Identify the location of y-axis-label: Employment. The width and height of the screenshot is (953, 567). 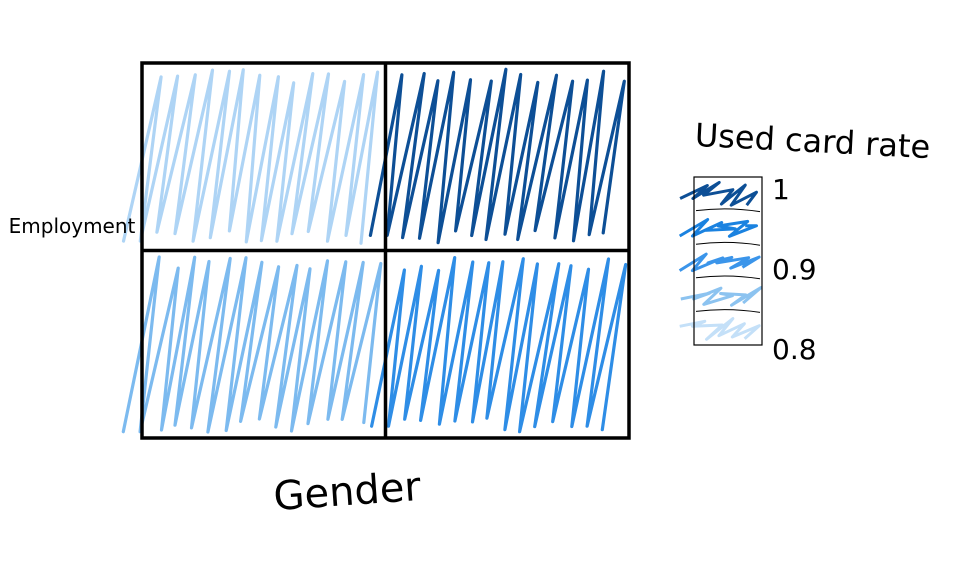
(72, 226).